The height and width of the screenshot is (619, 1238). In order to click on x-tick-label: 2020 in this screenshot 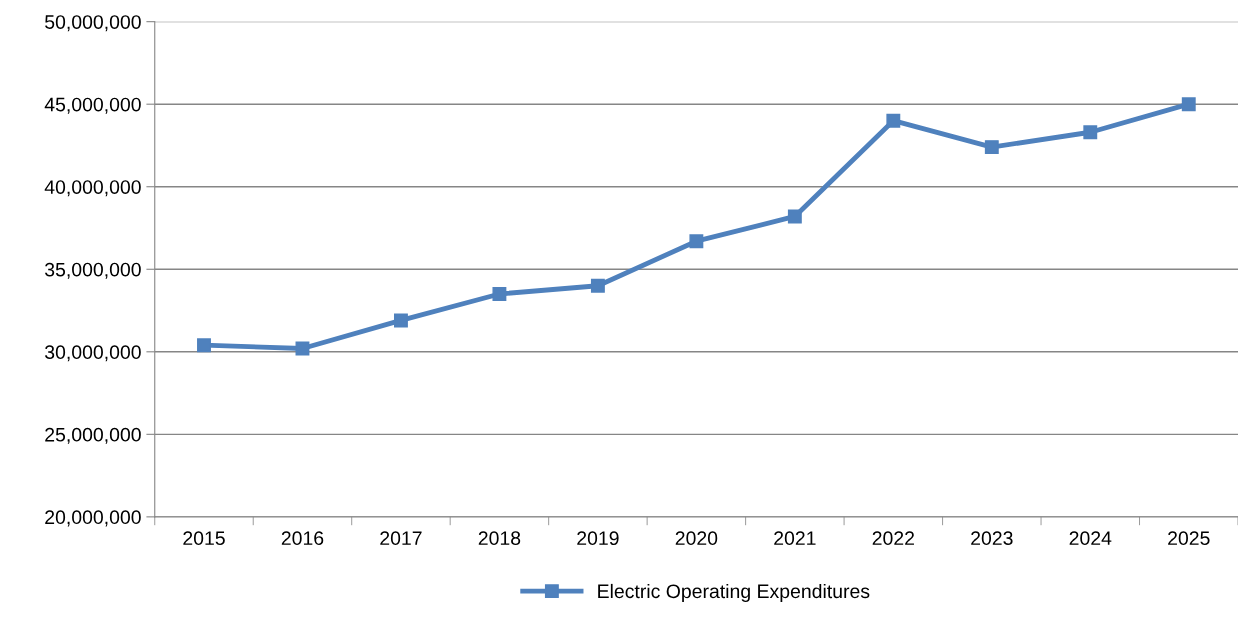, I will do `click(696, 538)`.